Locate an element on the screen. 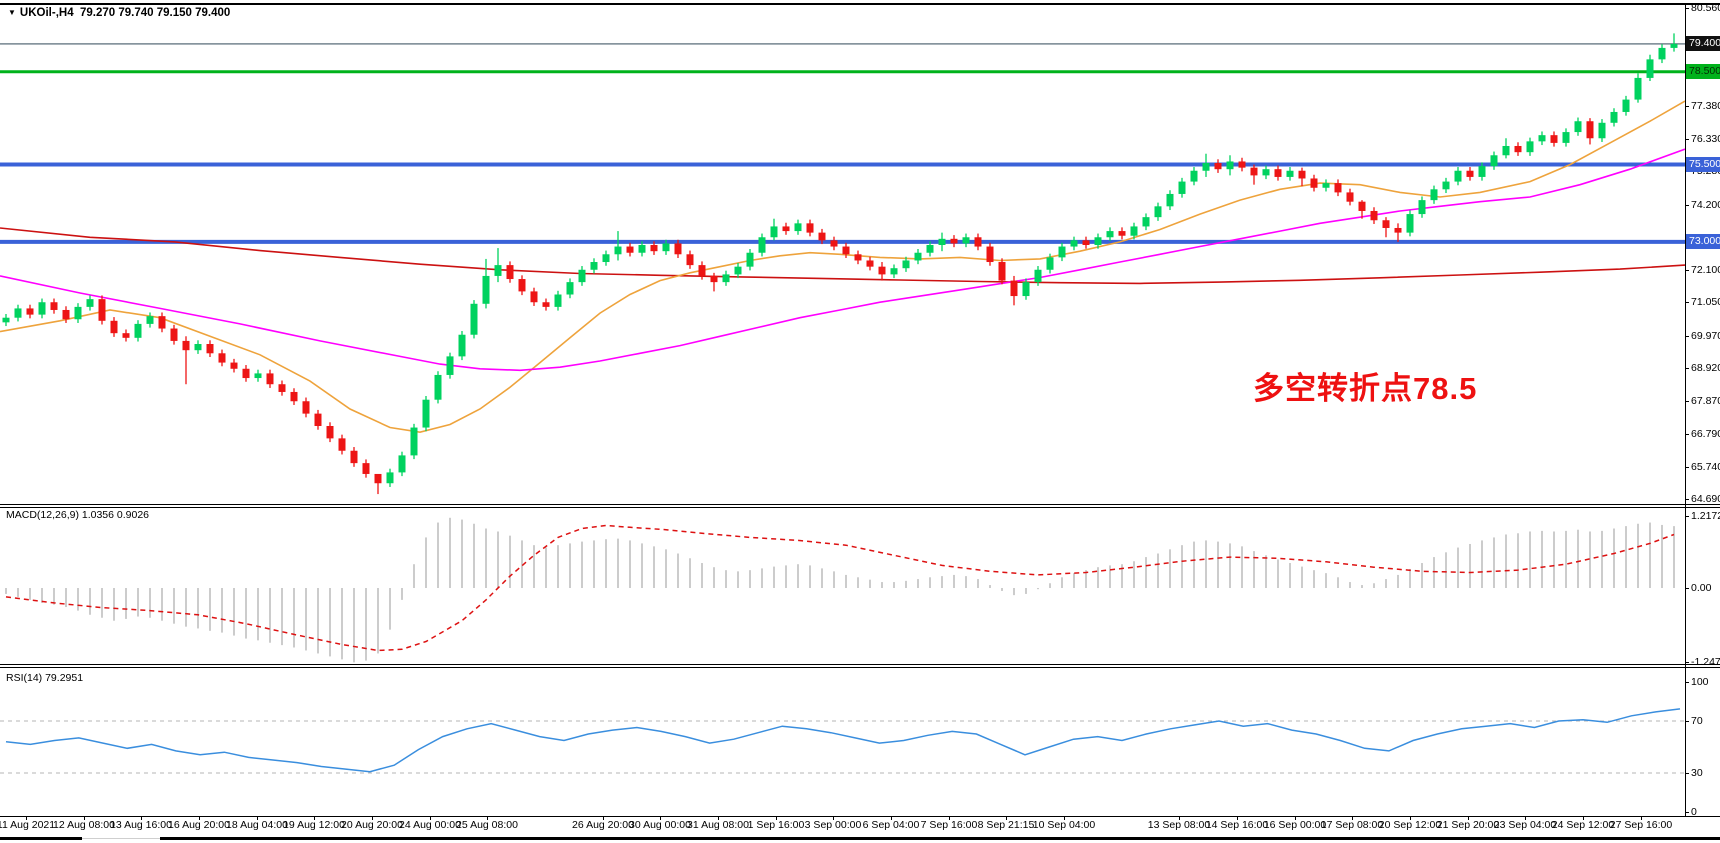 The width and height of the screenshot is (1720, 843). rsi-axis-label: 100 is located at coordinates (1700, 682).